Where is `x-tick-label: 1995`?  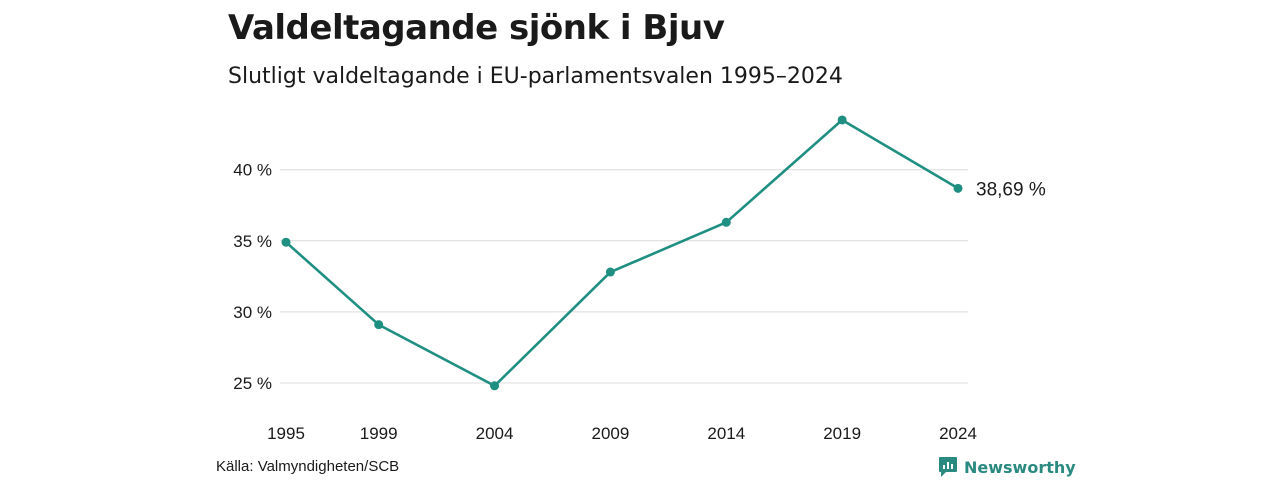 x-tick-label: 1995 is located at coordinates (286, 433).